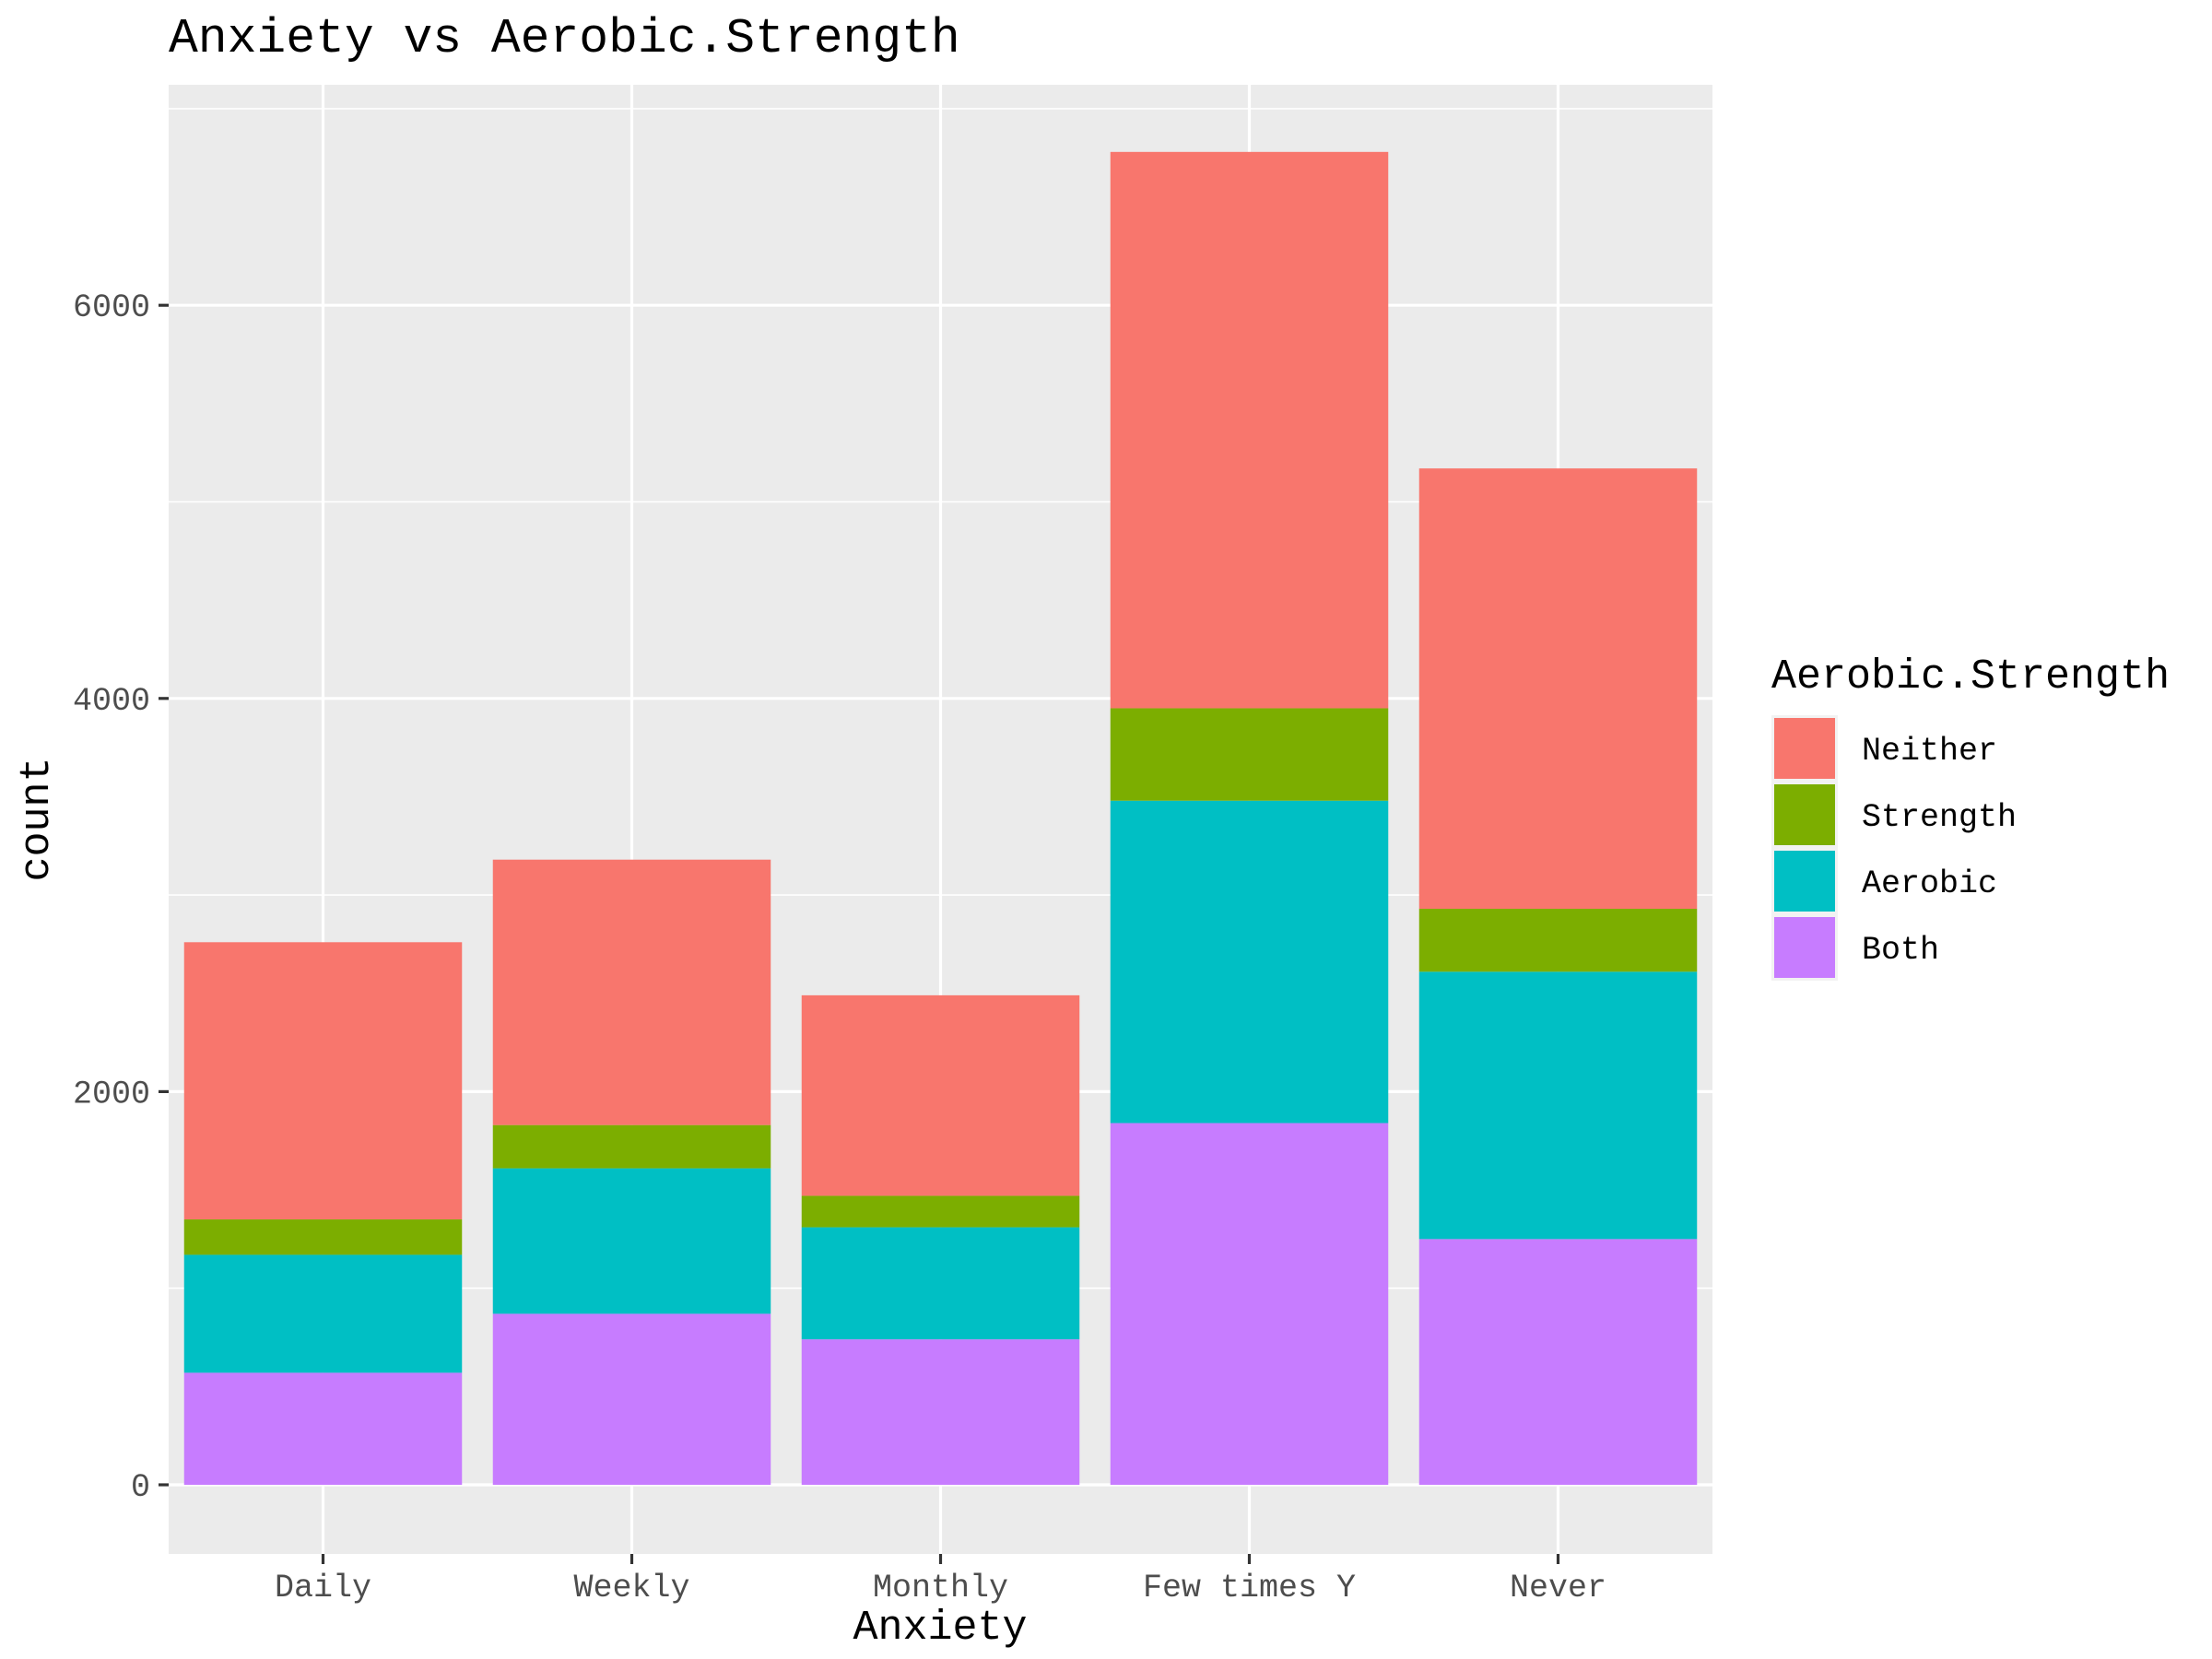  Describe the element at coordinates (1894, 848) in the screenshot. I see `legend-items: Neither Strength Aerobic Both` at that location.